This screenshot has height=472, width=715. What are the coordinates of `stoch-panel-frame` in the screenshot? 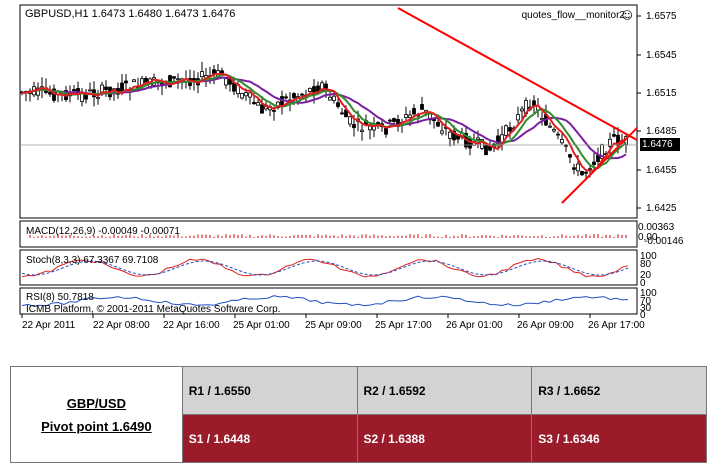 It's located at (328, 267).